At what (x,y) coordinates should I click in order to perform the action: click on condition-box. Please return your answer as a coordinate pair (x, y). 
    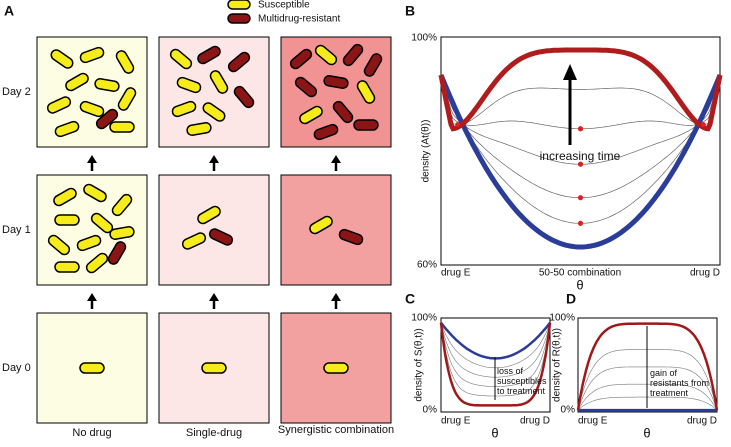
    Looking at the image, I should click on (336, 230).